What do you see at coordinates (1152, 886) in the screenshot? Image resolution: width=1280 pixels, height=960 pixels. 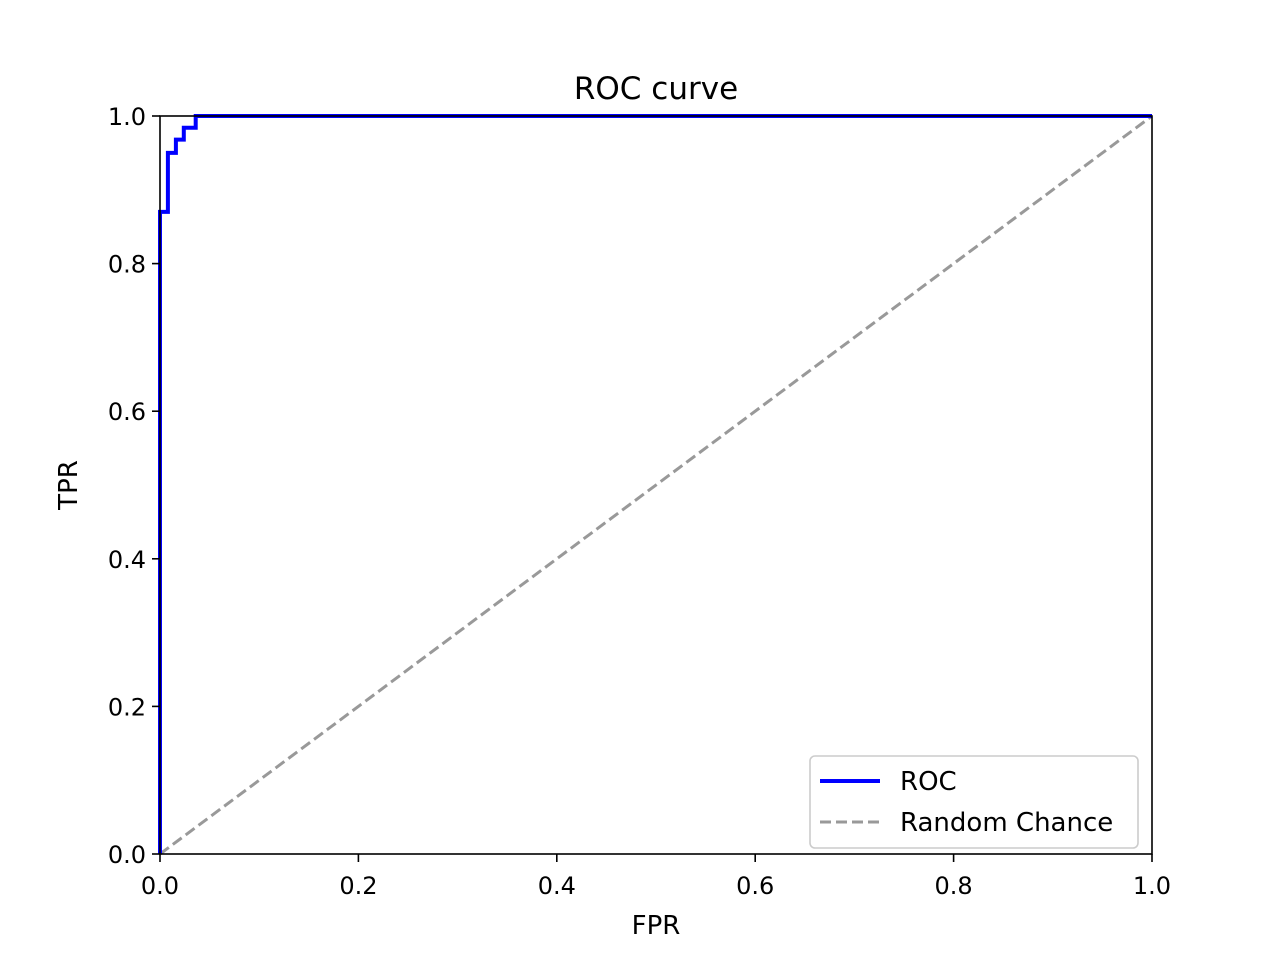 I see `x-tick-label: 1.0` at bounding box center [1152, 886].